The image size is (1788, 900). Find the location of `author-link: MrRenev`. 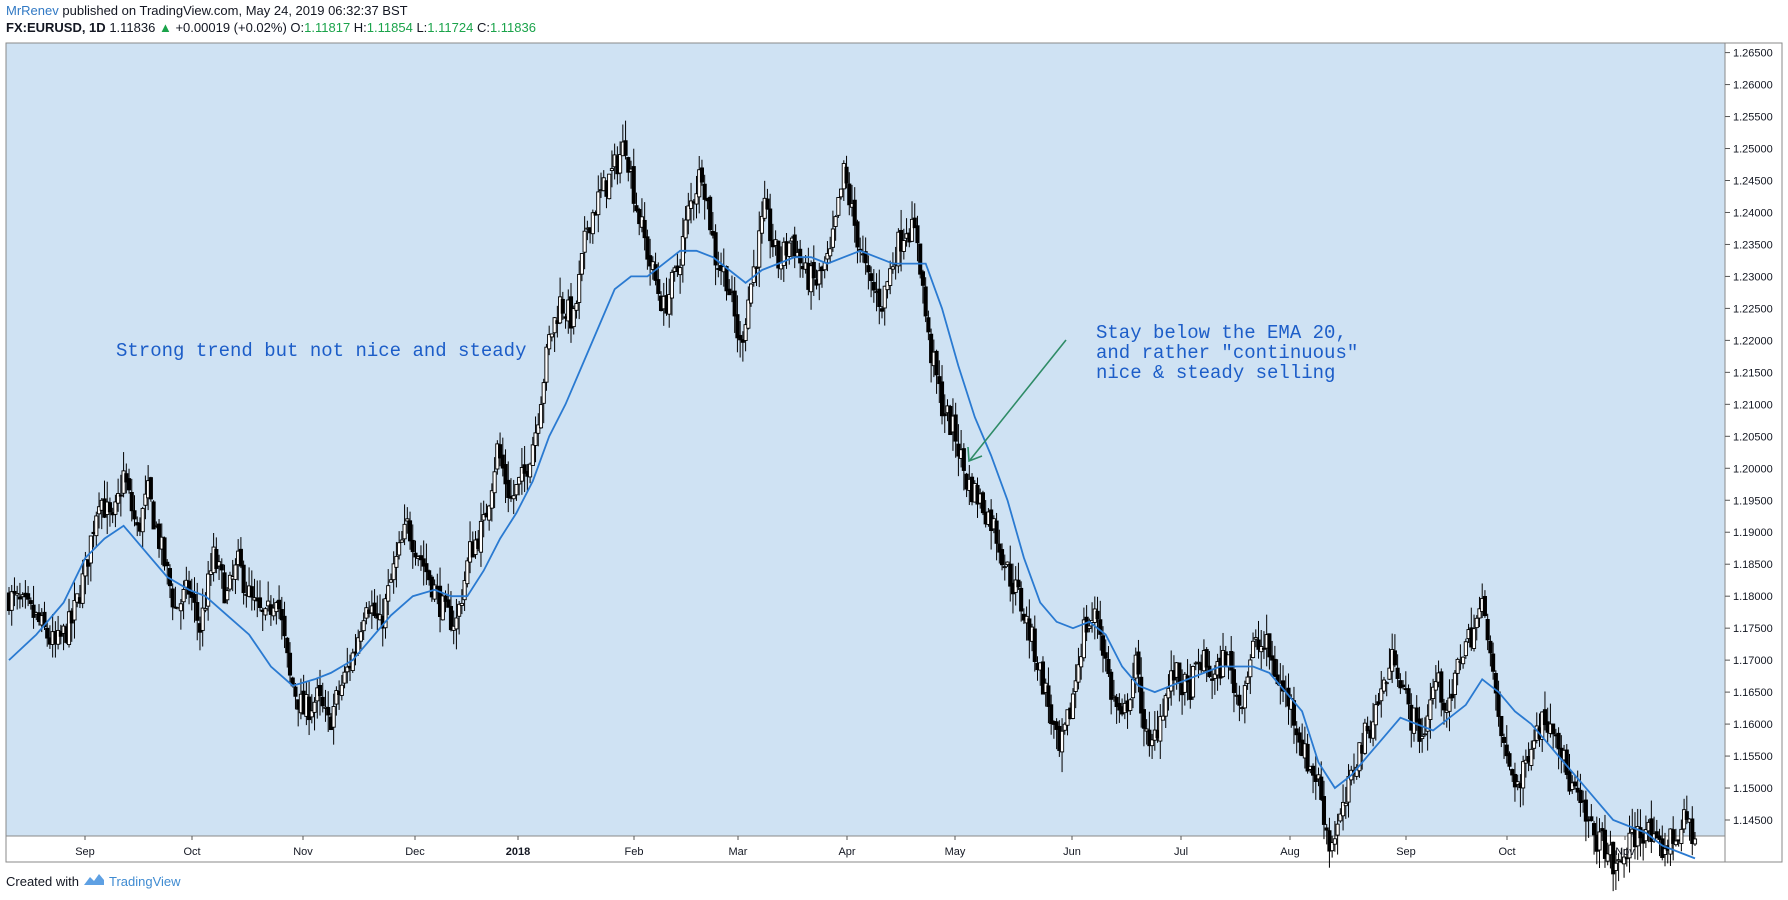

author-link: MrRenev is located at coordinates (32, 10).